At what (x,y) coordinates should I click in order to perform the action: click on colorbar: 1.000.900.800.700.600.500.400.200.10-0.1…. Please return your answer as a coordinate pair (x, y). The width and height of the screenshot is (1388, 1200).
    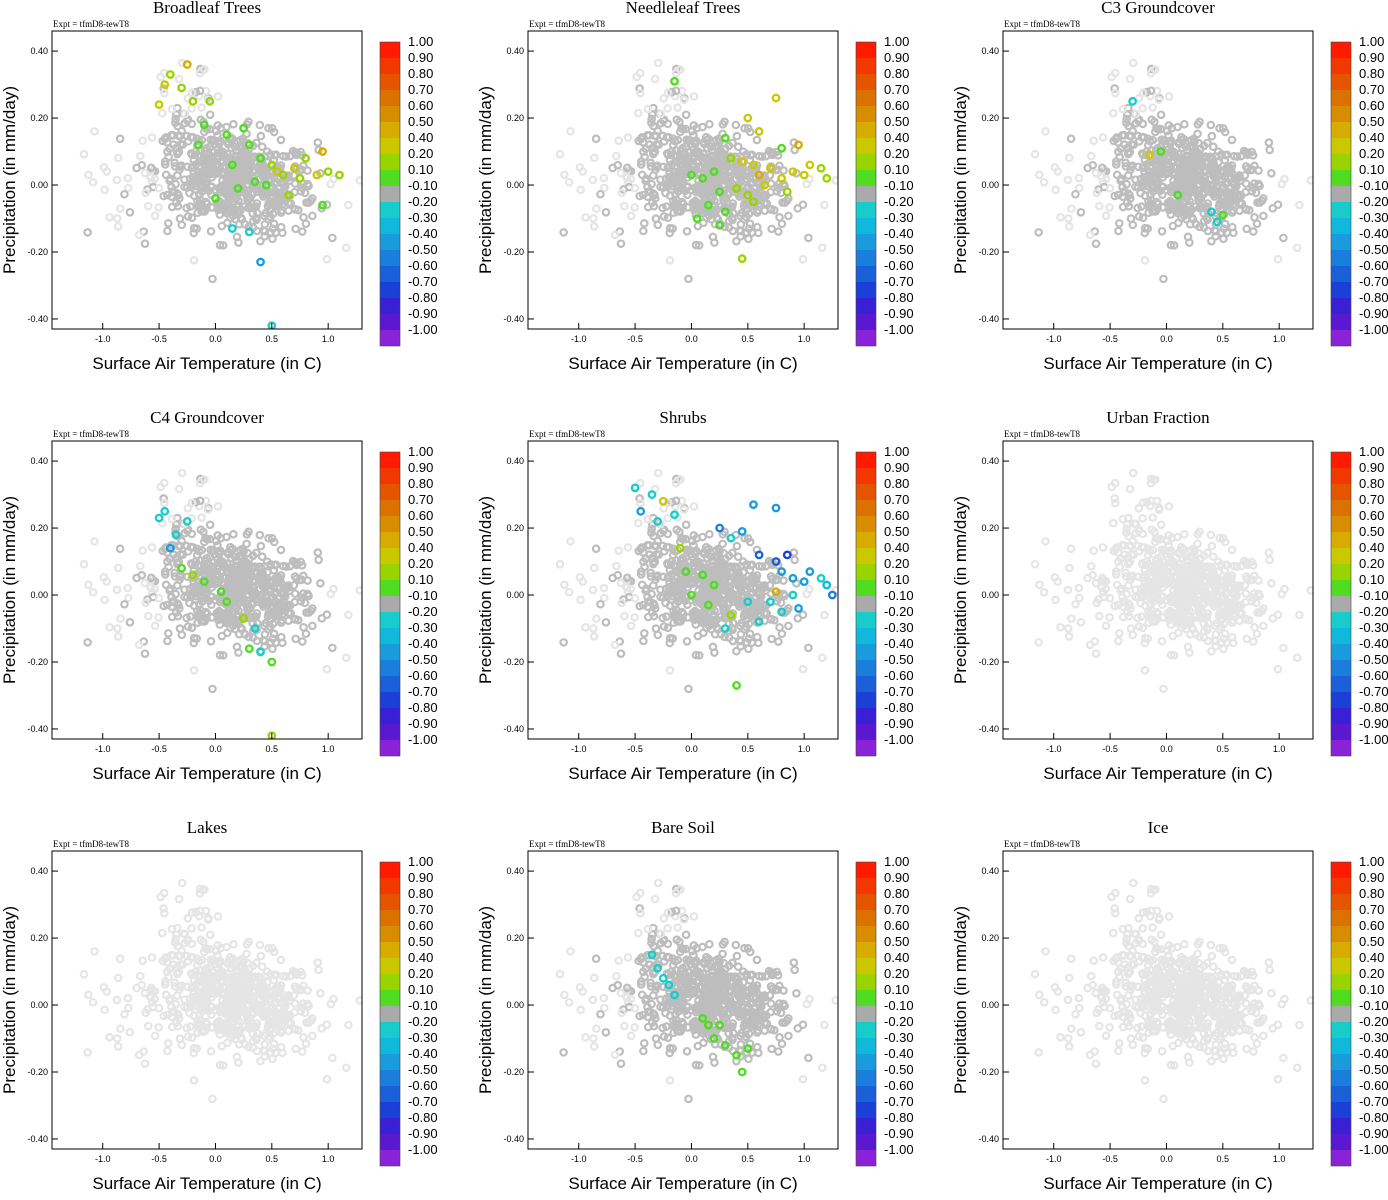
    Looking at the image, I should click on (1359, 600).